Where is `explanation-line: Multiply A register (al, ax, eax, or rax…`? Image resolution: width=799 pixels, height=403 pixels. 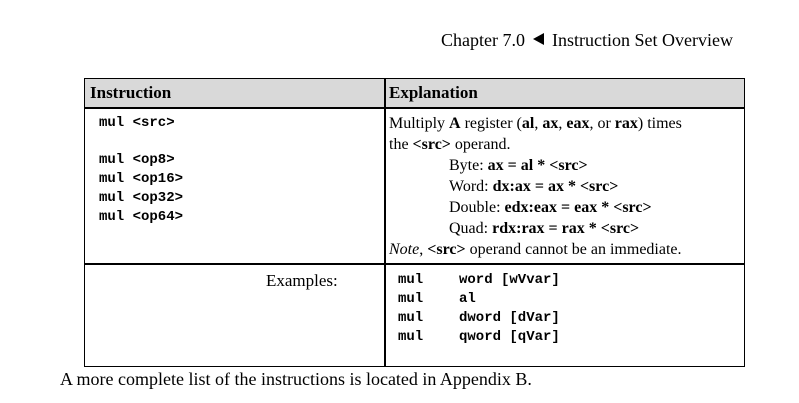
explanation-line: Multiply A register (al, ax, eax, or rax… is located at coordinates (535, 123).